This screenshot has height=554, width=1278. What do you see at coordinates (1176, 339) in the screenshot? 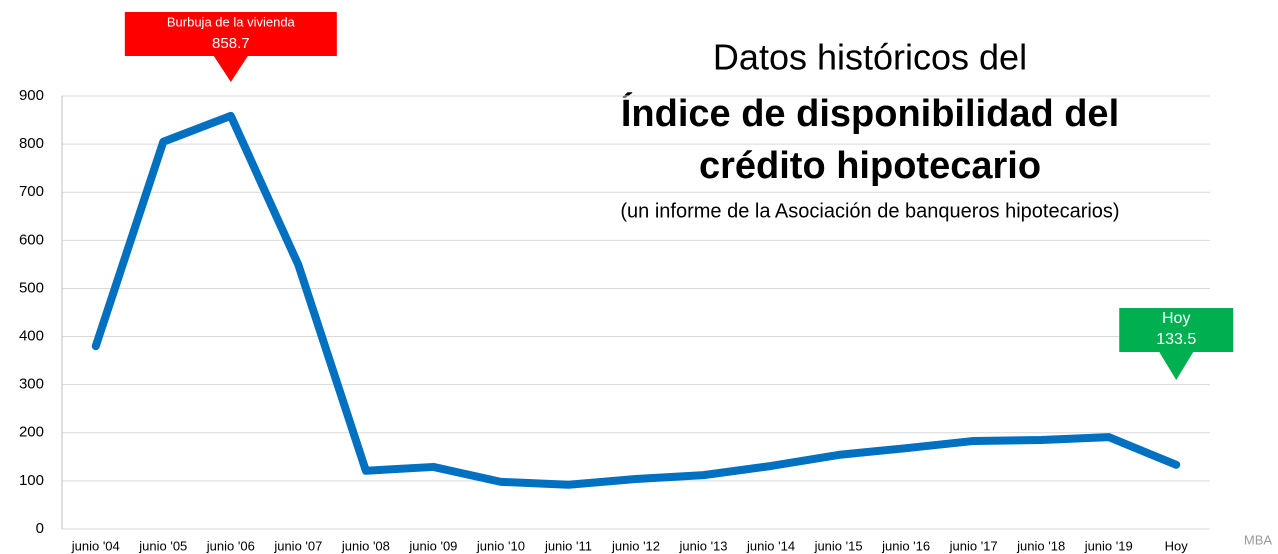
I see `annotation-text: 133.5` at bounding box center [1176, 339].